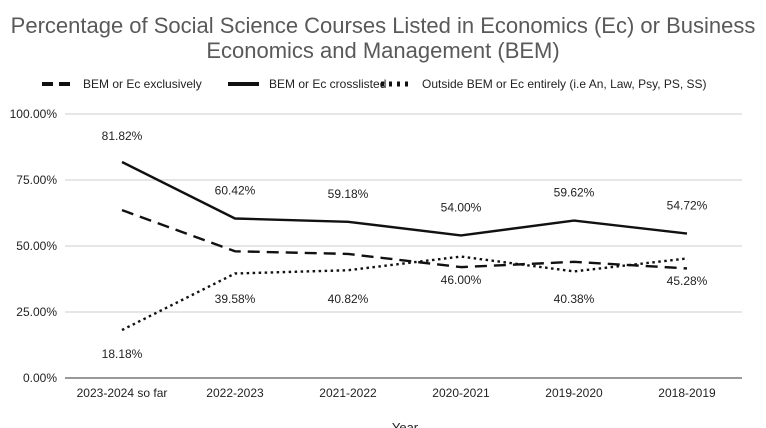 Image resolution: width=766 pixels, height=428 pixels. What do you see at coordinates (122, 136) in the screenshot?
I see `data-label: 81.82%` at bounding box center [122, 136].